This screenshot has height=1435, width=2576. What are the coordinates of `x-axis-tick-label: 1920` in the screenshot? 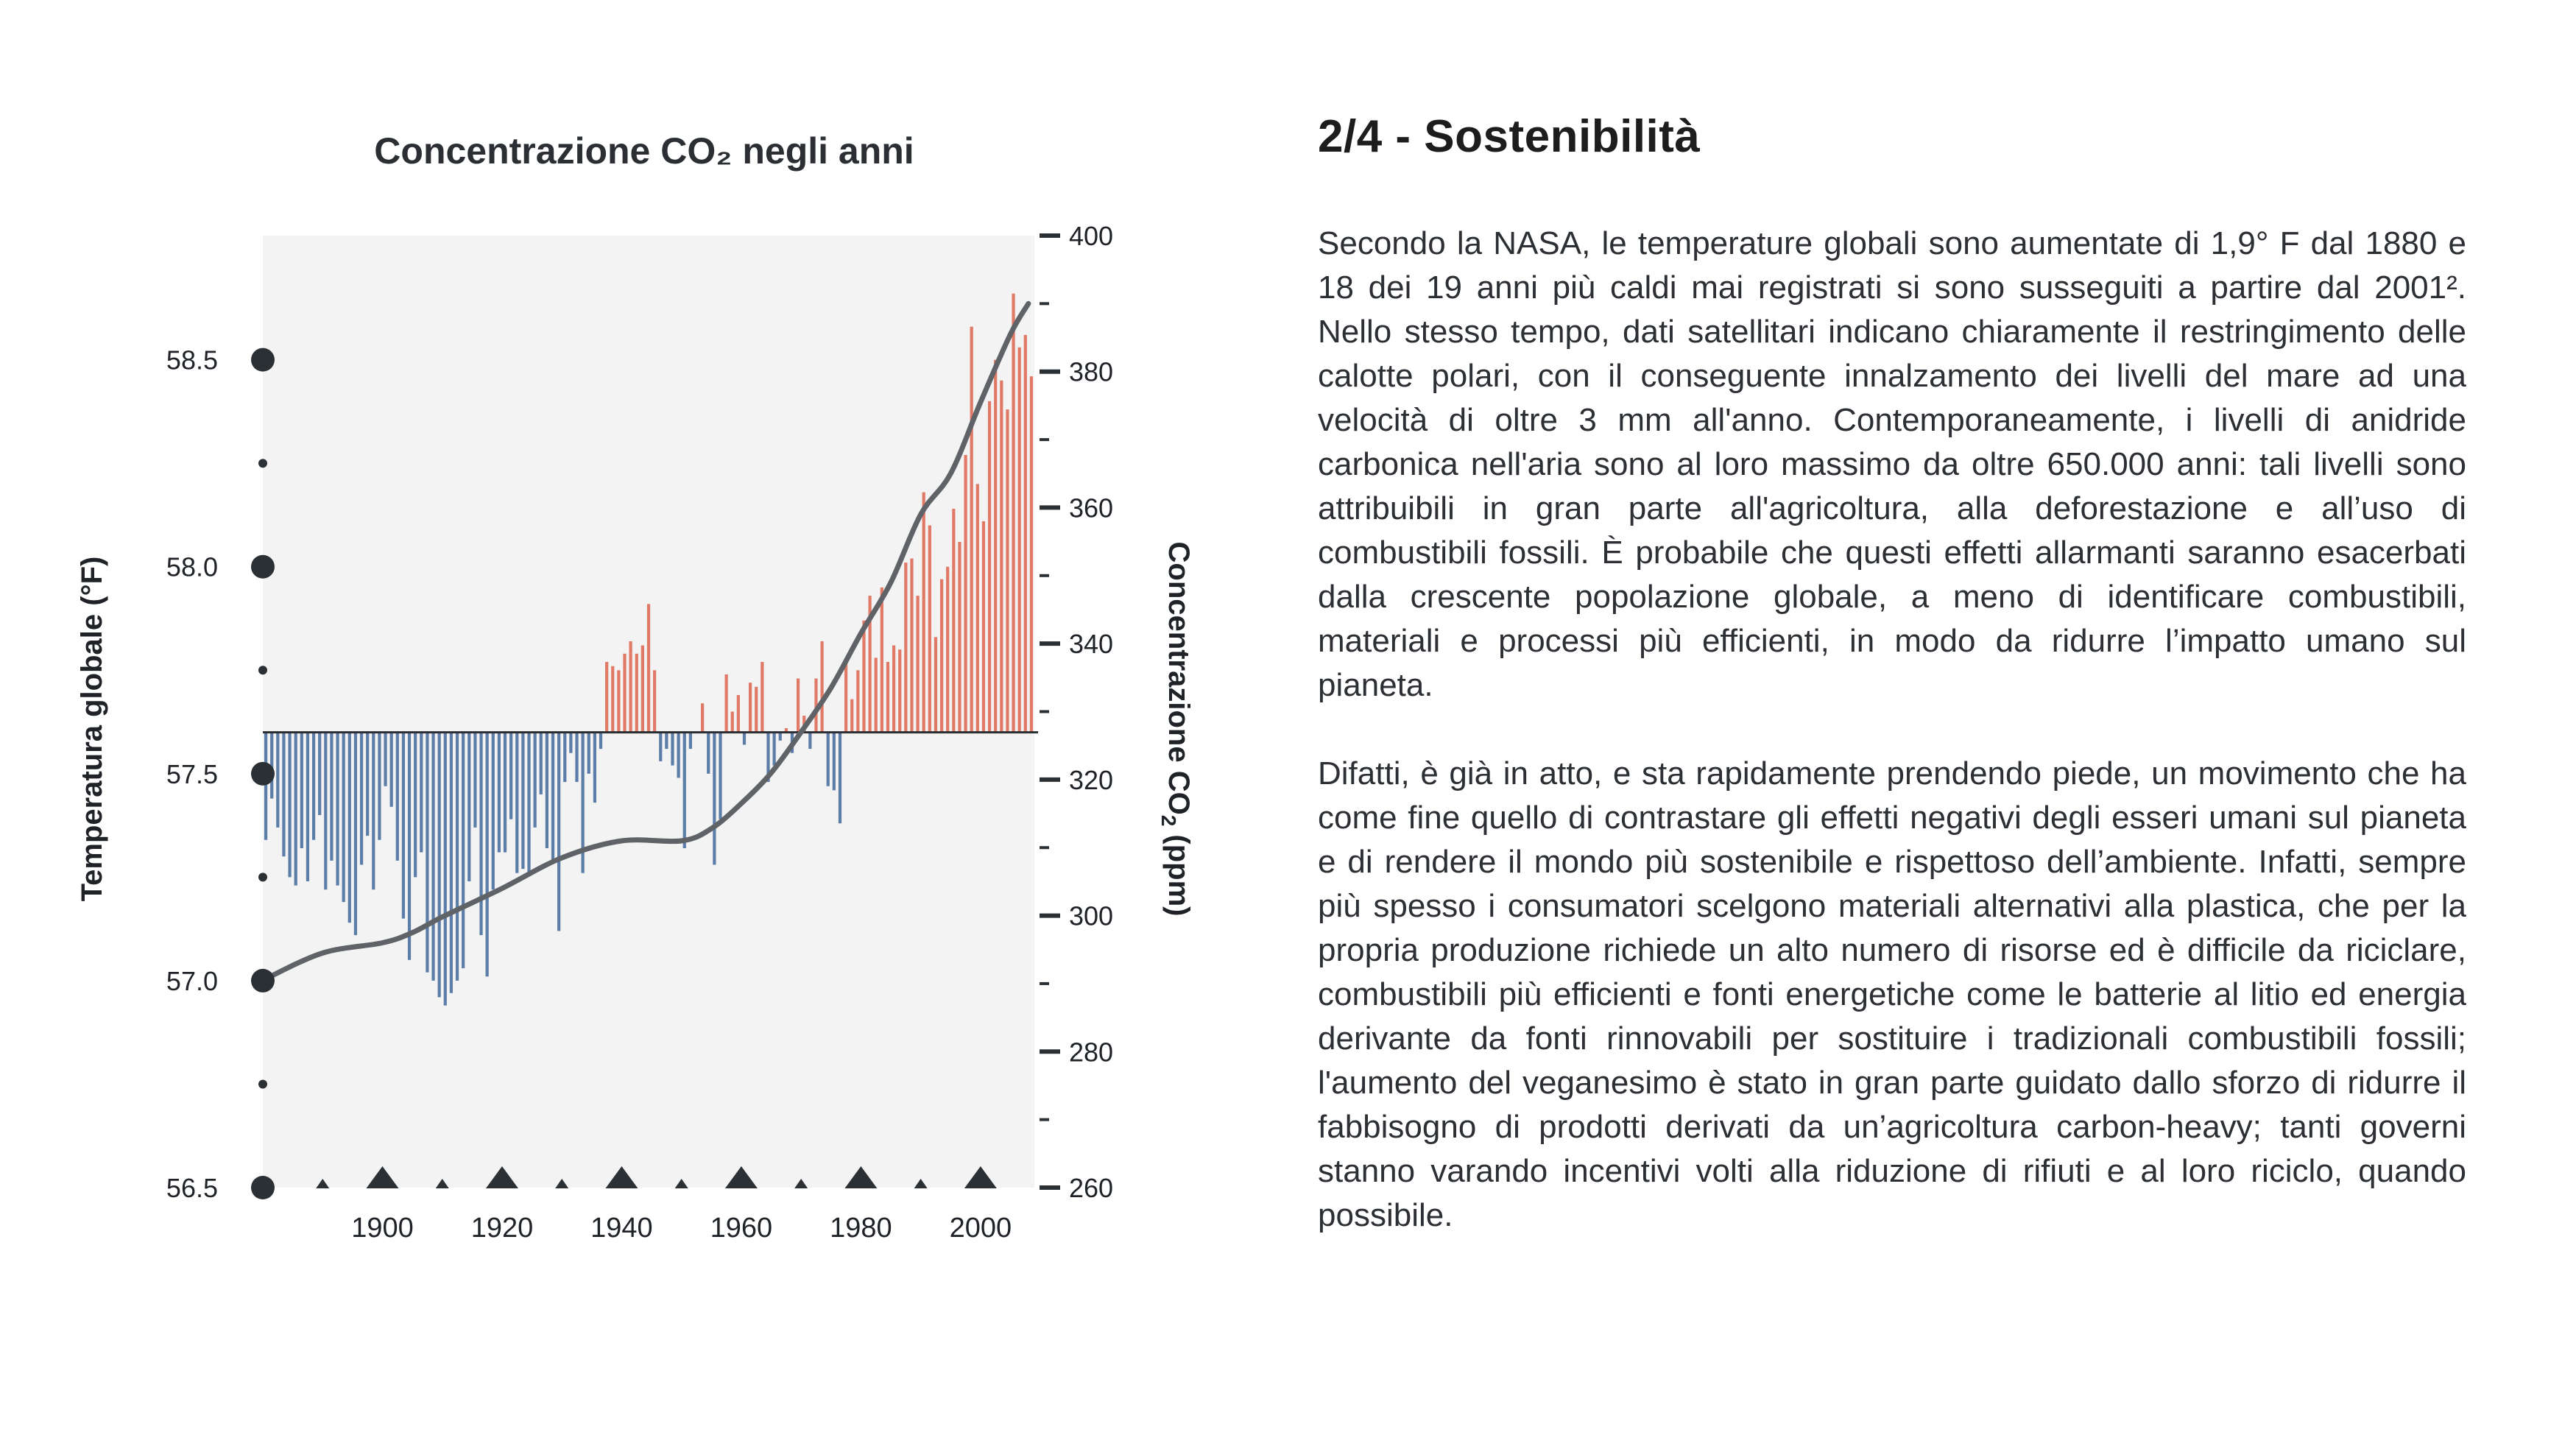 It's located at (502, 1228).